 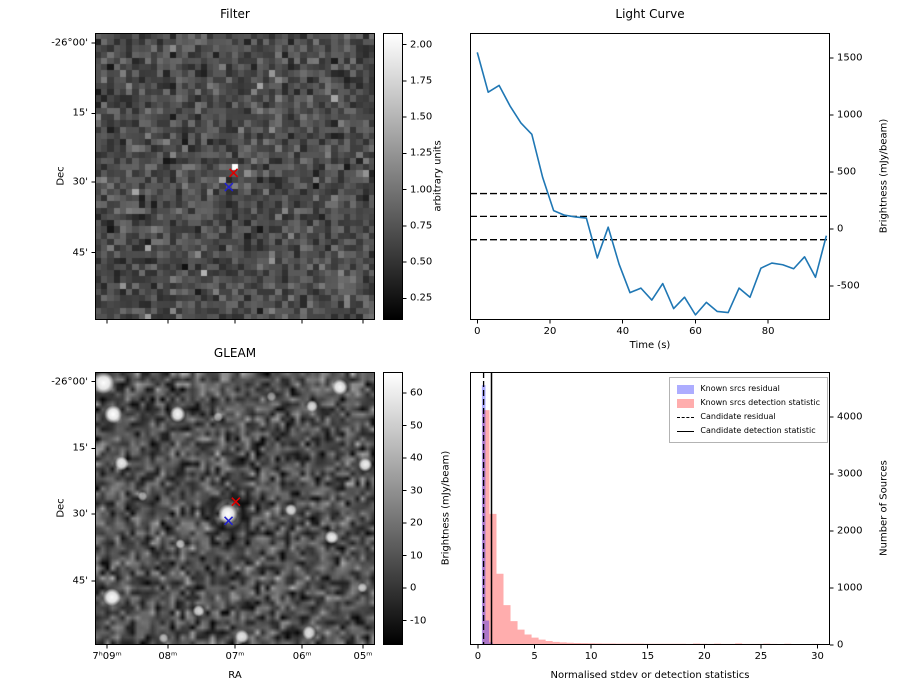 I want to click on gleam-colorbar-label: Brightness (mJy/beam), so click(x=446, y=508).